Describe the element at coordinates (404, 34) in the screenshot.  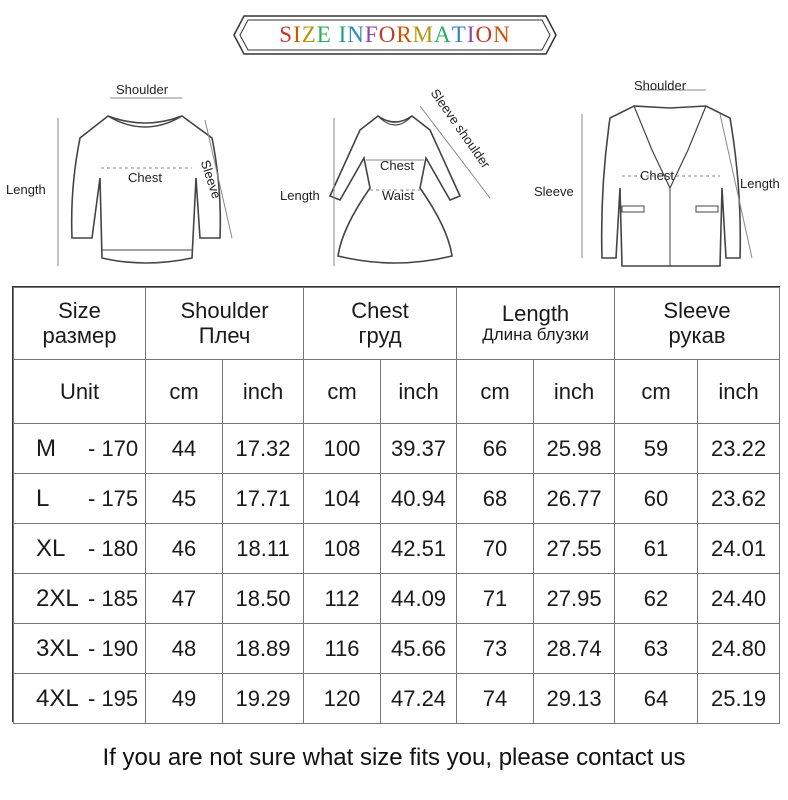
I see `banner-letter: R` at that location.